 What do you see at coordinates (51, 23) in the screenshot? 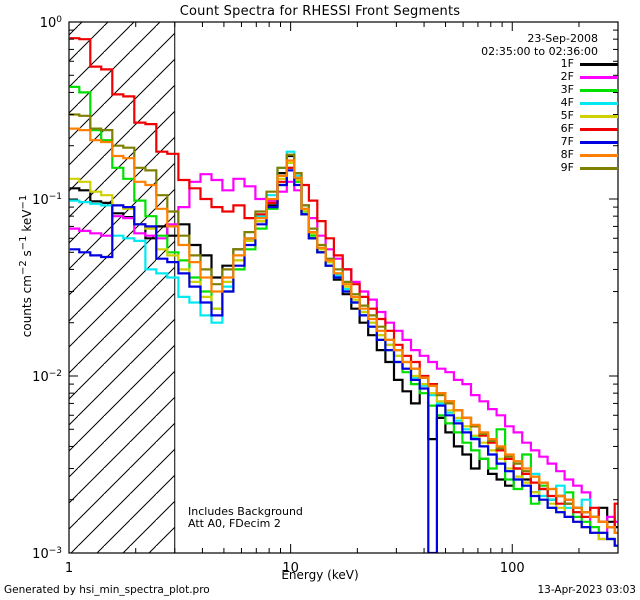
I see `y-tick-label: 10⁰` at bounding box center [51, 23].